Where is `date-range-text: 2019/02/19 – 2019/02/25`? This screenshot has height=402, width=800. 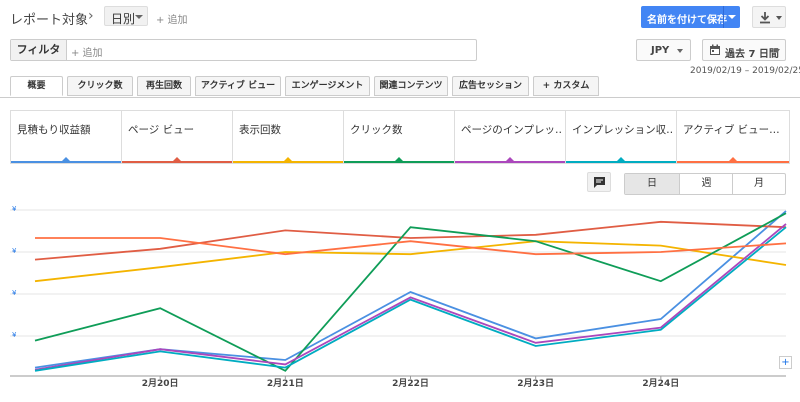
date-range-text: 2019/02/19 – 2019/02/25 is located at coordinates (745, 71).